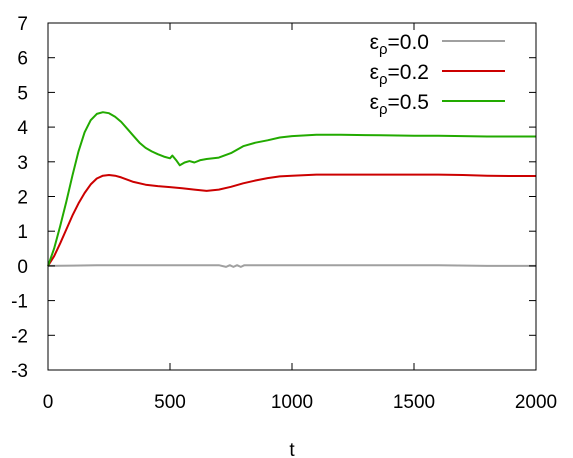 The height and width of the screenshot is (458, 573). Describe the element at coordinates (22, 128) in the screenshot. I see `y-tick-label-7: 4` at that location.